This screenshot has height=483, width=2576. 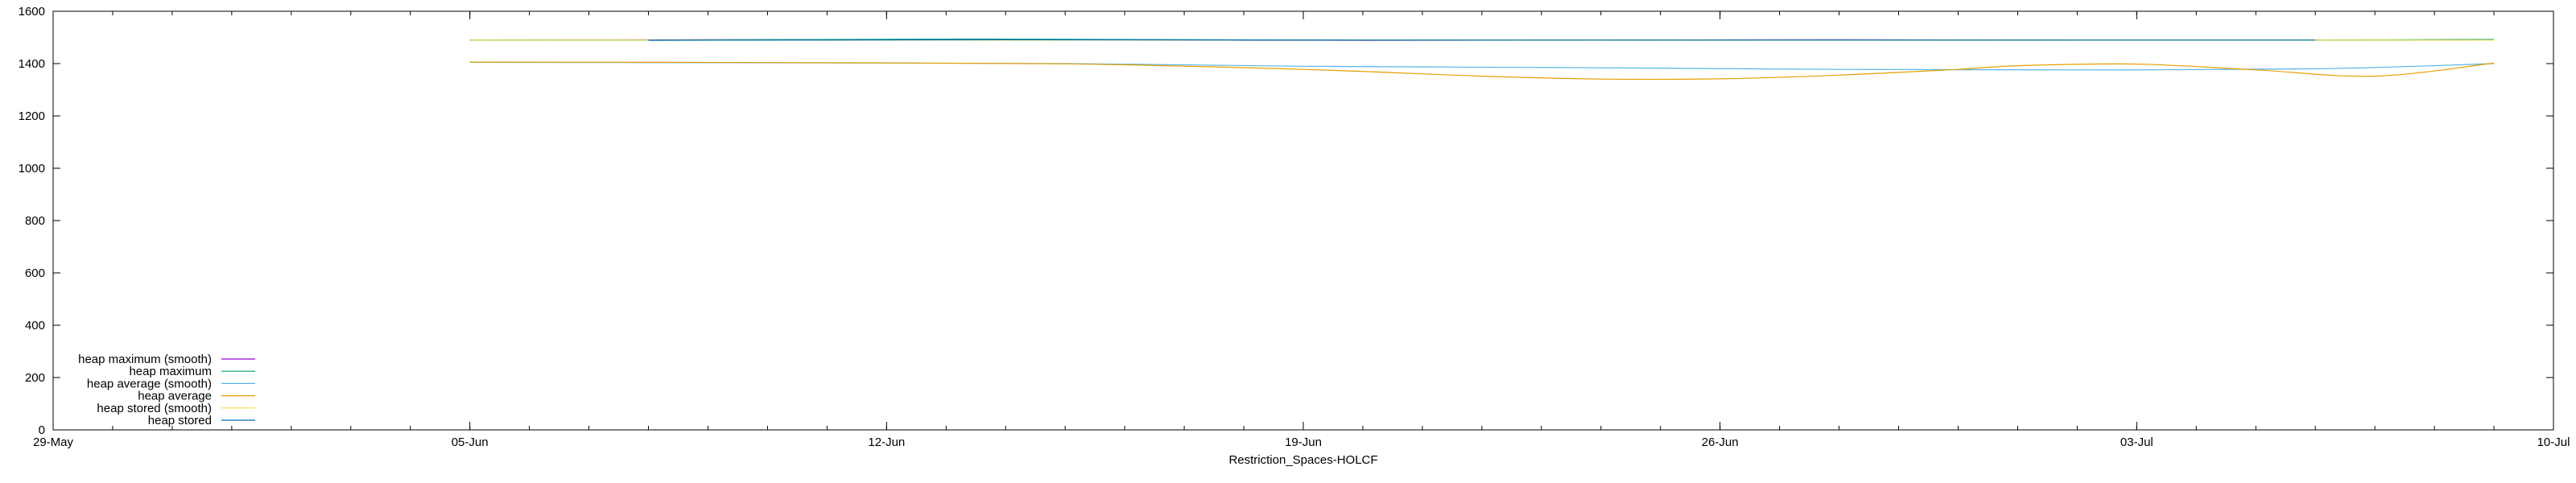 I want to click on x-tick-label: 26-Jun, so click(x=1720, y=442).